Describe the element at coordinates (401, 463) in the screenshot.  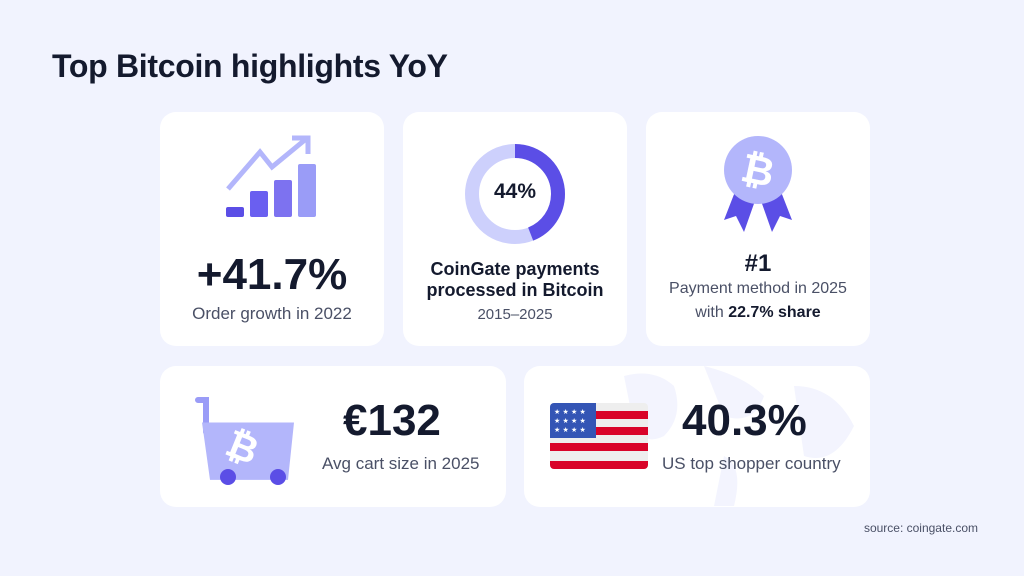
I see `avg-cart-label: Avg cart size in 2025` at that location.